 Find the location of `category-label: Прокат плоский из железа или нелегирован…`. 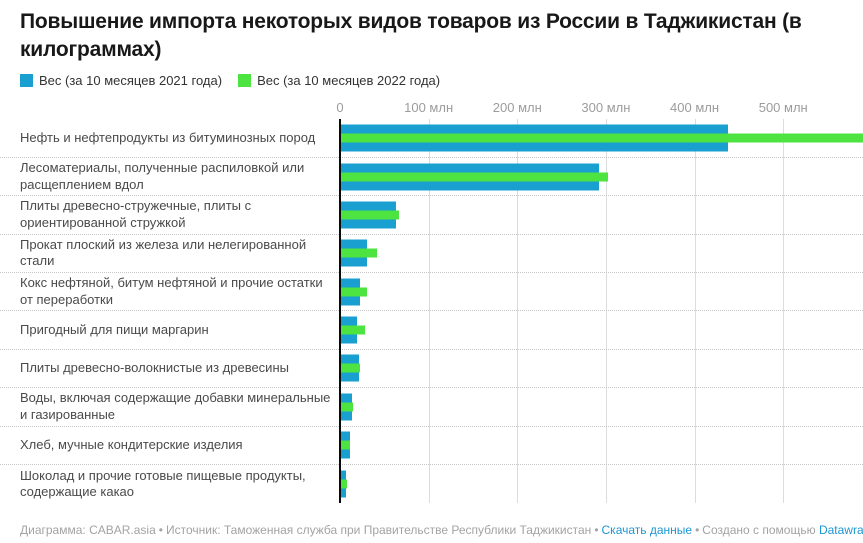

category-label: Прокат плоский из железа или нелегирован… is located at coordinates (163, 252).